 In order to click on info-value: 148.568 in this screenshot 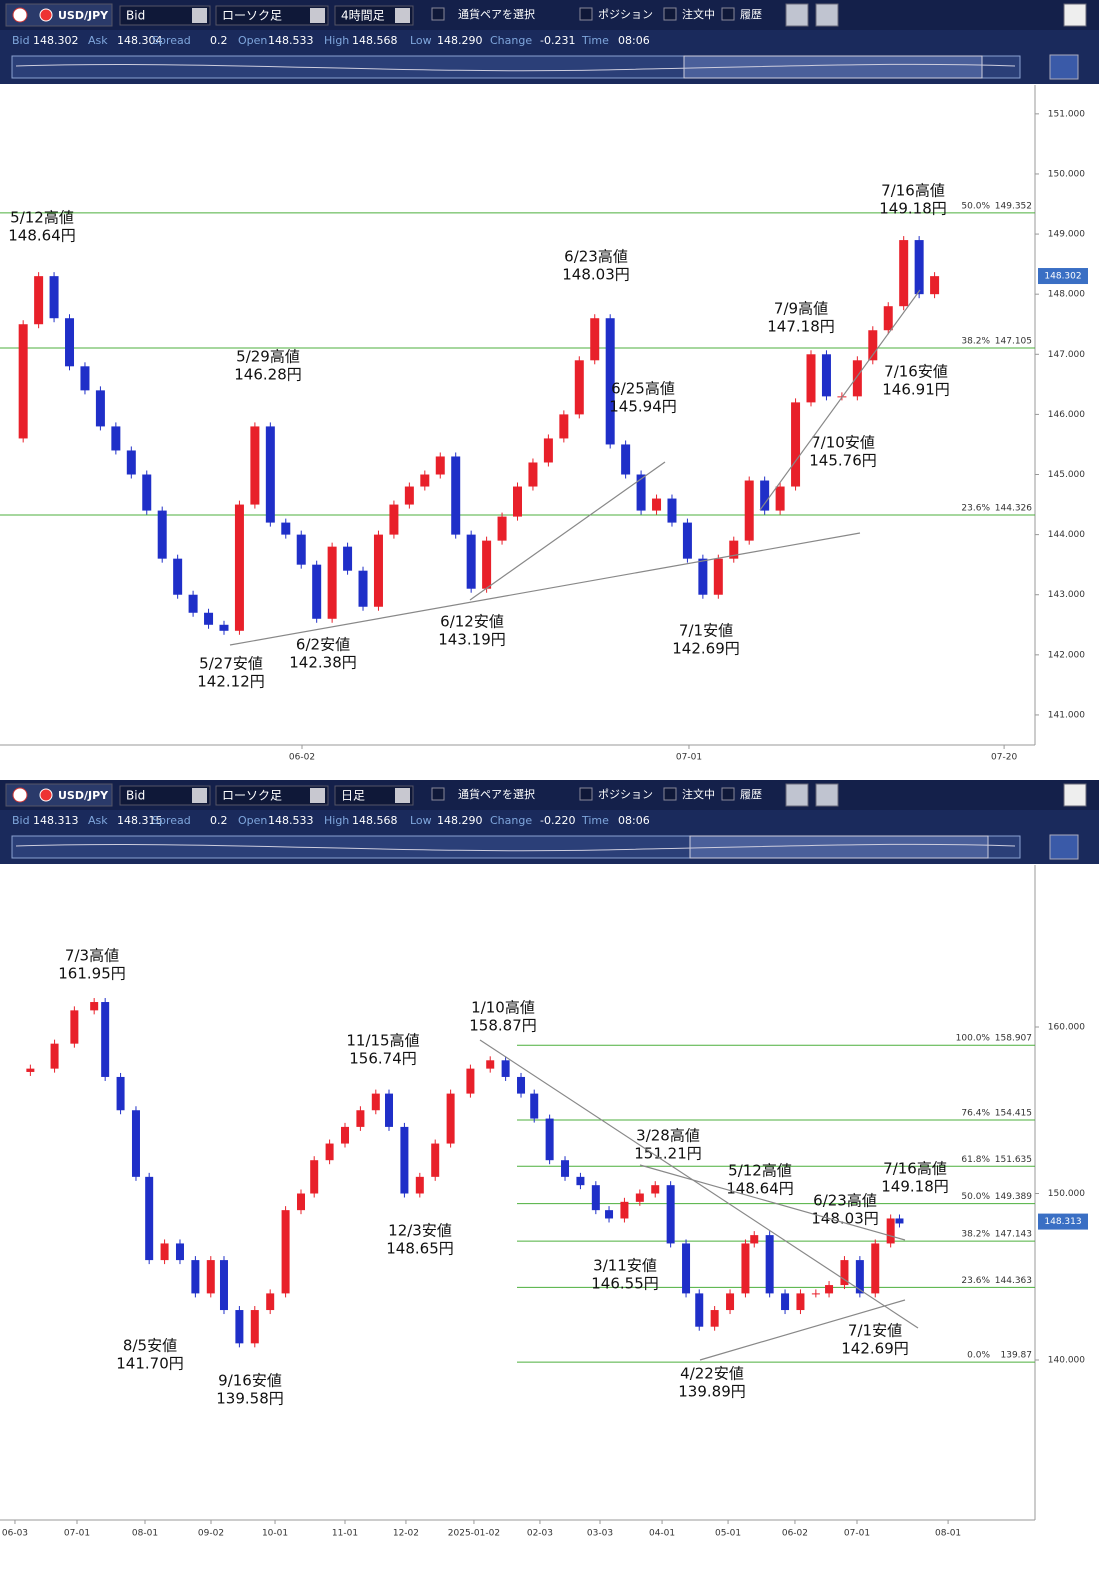, I will do `click(375, 40)`.